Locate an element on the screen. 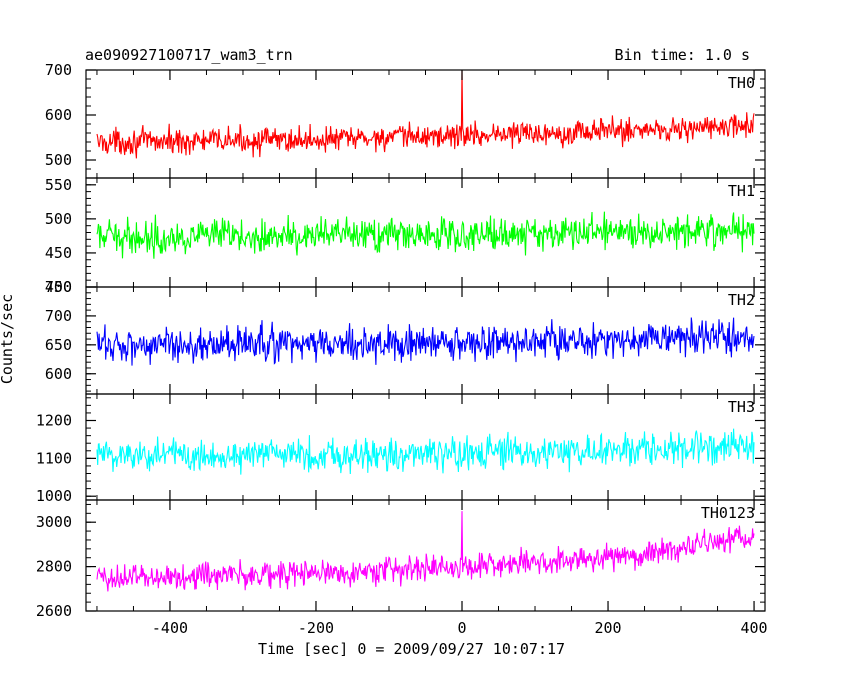 Image resolution: width=850 pixels, height=680 pixels. y-tick-label: 1200 is located at coordinates (54, 421).